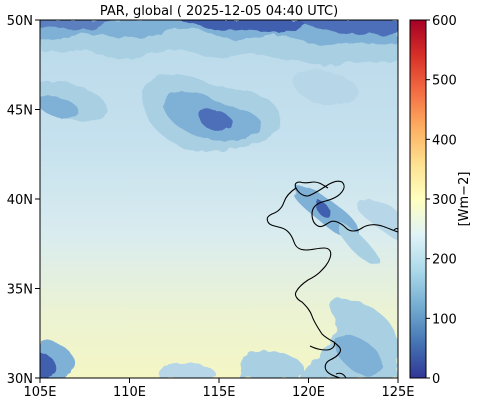 This screenshot has width=480, height=404. Describe the element at coordinates (418, 199) in the screenshot. I see `colorbar-gradient` at that location.